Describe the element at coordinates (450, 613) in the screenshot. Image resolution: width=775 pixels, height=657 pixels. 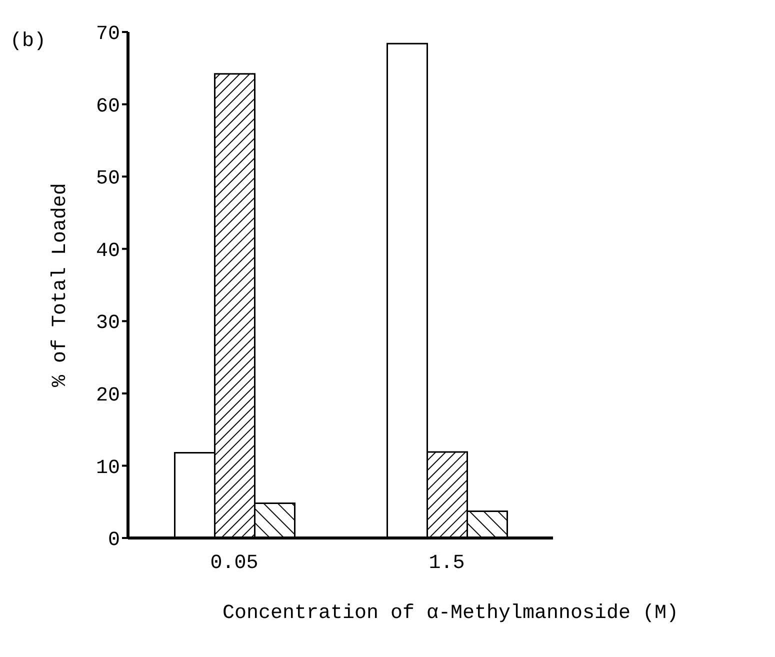
I see `x-axis-title: Concentration of α-Methylmannoside (M)` at that location.